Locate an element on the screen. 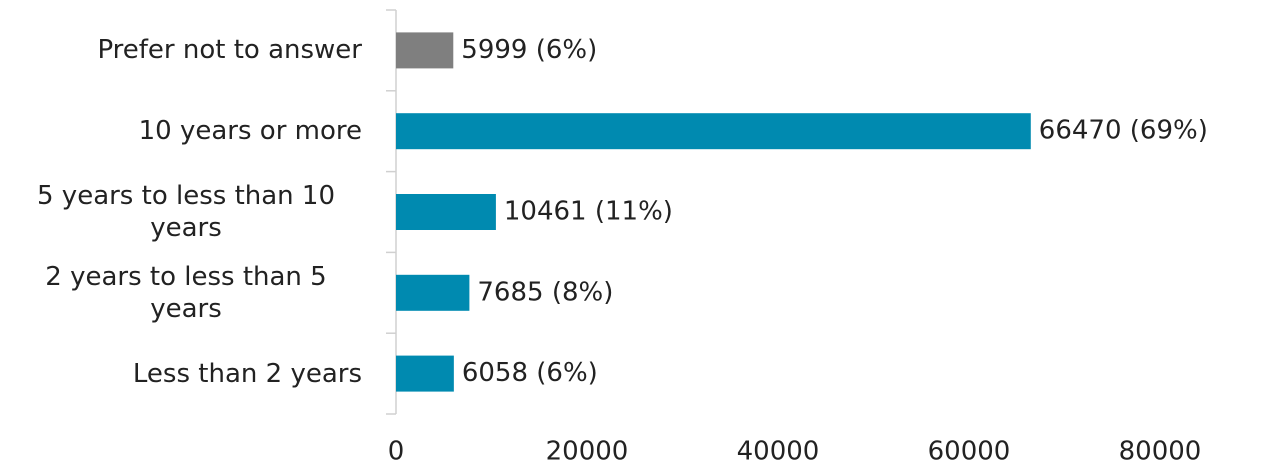 The image size is (1267, 472). category-label-box: 2 years to less than 5 years is located at coordinates (182, 293).